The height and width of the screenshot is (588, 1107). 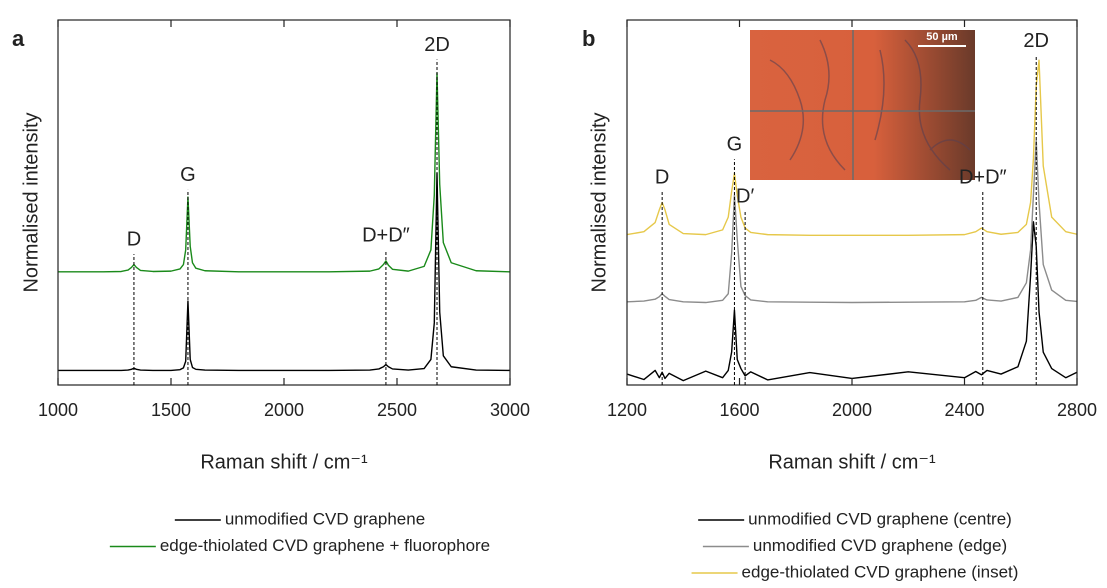 I want to click on x-tick-label: 1600, so click(x=739, y=410).